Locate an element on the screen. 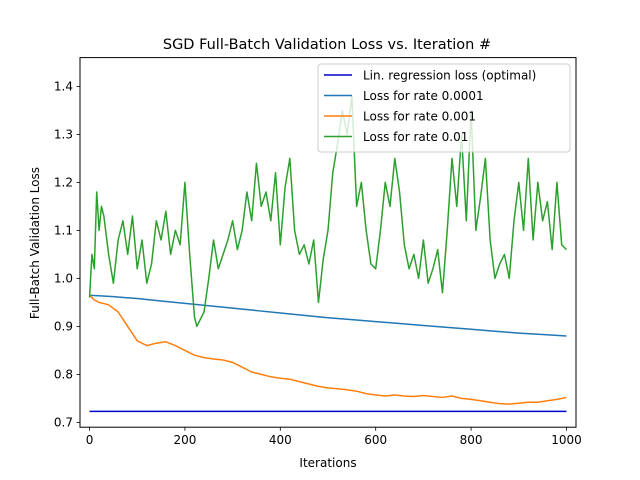 The height and width of the screenshot is (480, 640). y-tick-label: 1.4 is located at coordinates (63, 86).